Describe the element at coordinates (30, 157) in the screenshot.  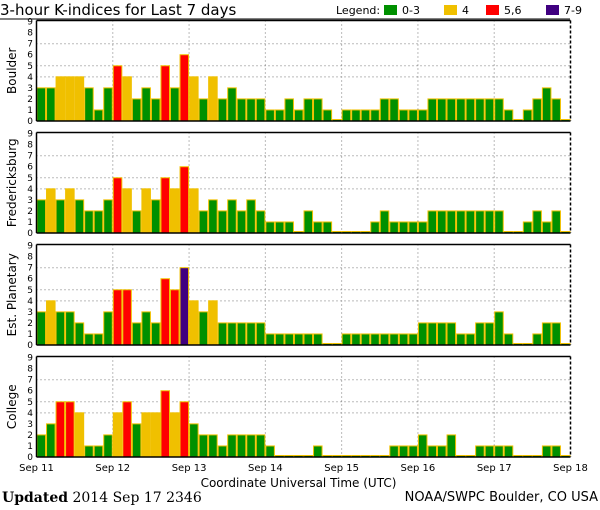
I see `y-tick-label: 7` at that location.